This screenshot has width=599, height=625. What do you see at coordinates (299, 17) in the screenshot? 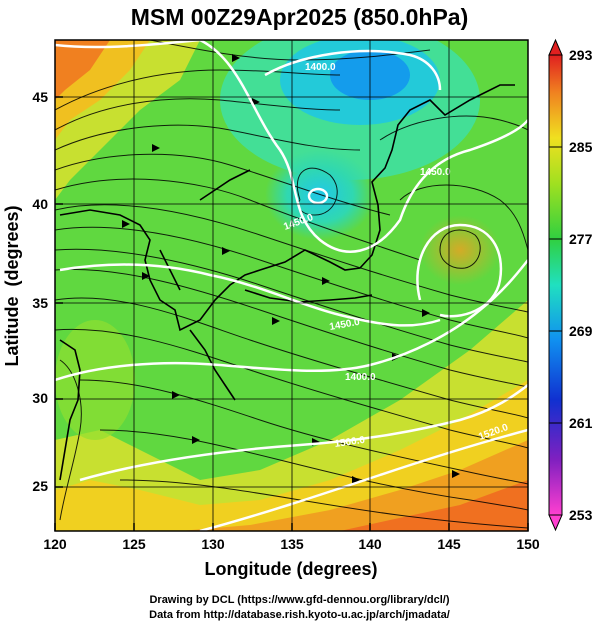
I see `plot-title: MSM 00Z29Apr2025 (850.0hPa)` at bounding box center [299, 17].